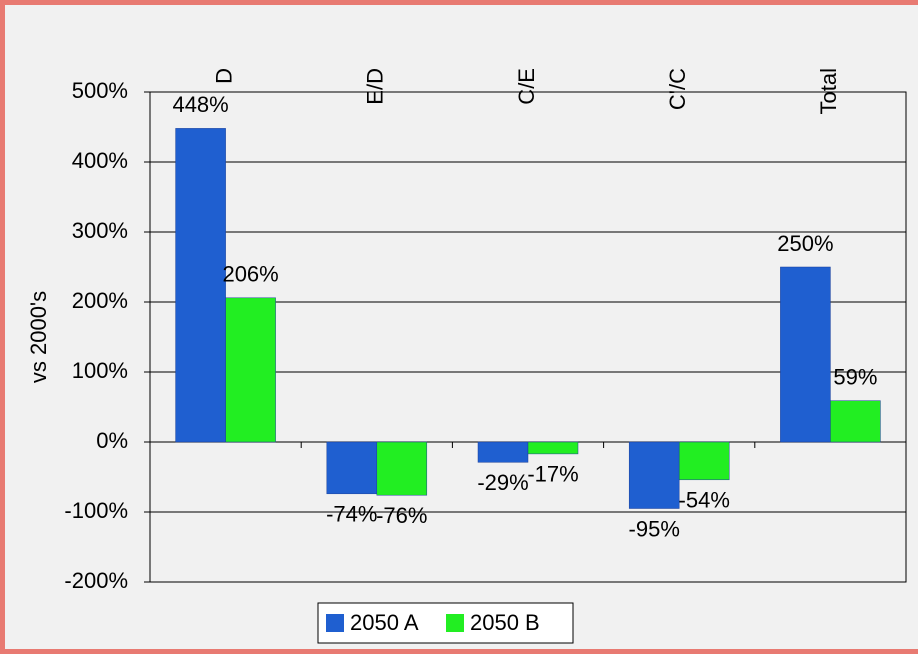 The height and width of the screenshot is (654, 918). What do you see at coordinates (828, 91) in the screenshot?
I see `x-tick-label: Total` at bounding box center [828, 91].